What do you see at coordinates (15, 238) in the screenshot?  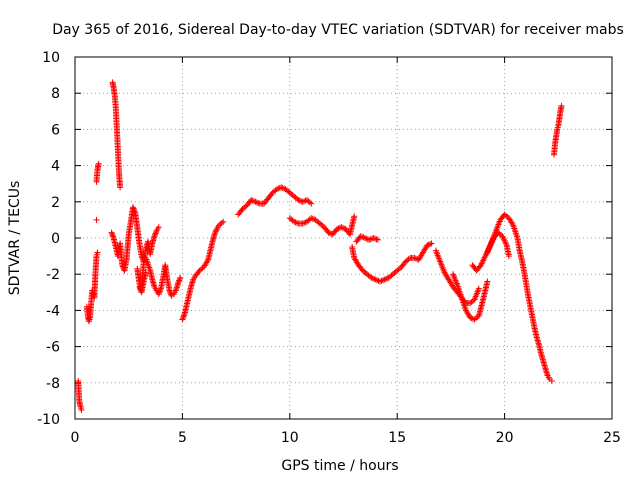 I see `y-axis-label: SDTVAR / TECUs` at bounding box center [15, 238].